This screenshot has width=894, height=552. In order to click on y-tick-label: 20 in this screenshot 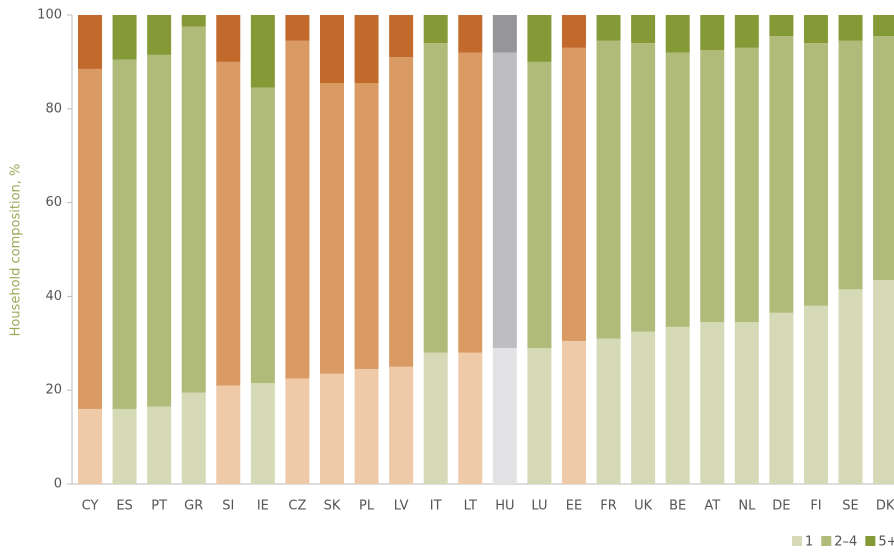, I will do `click(53, 390)`.